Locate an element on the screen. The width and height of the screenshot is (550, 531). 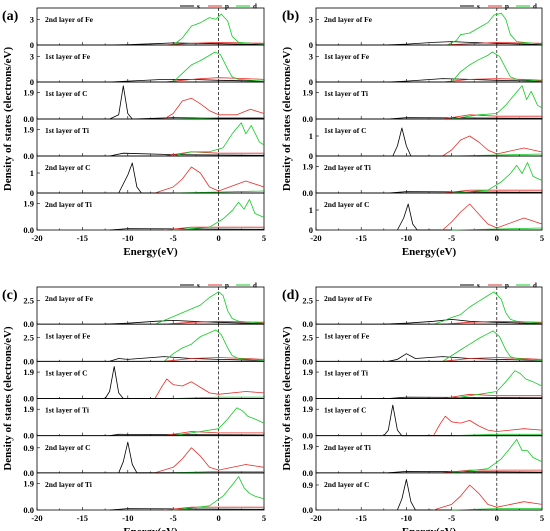
panel-label: (d) is located at coordinates (290, 295).